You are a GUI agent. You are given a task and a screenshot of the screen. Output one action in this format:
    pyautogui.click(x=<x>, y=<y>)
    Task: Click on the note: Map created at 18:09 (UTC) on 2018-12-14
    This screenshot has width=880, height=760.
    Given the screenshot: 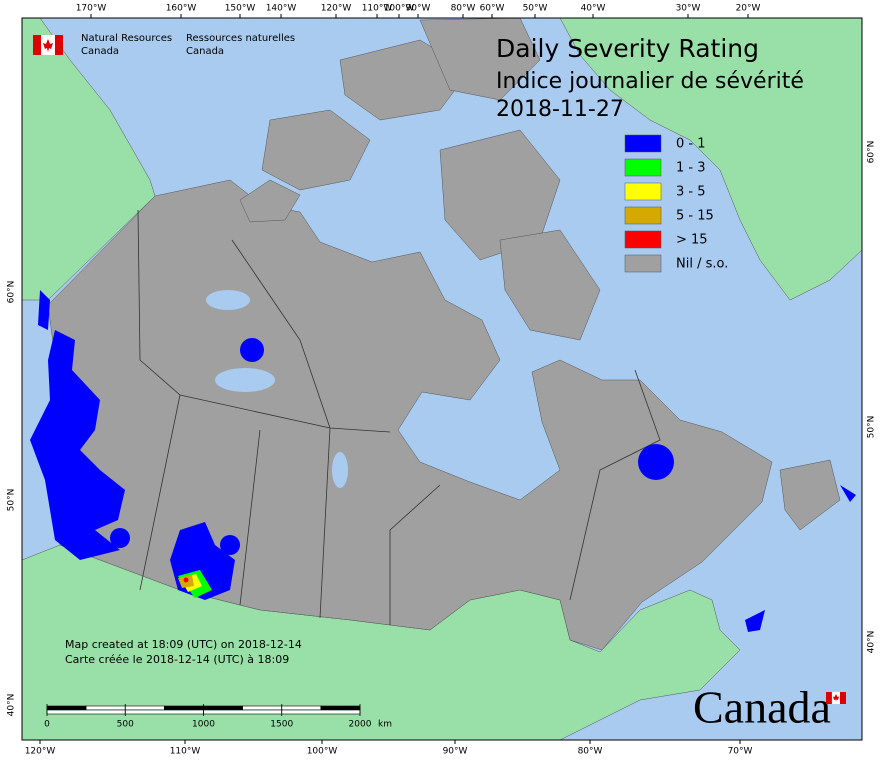 What is the action you would take?
    pyautogui.click(x=183, y=644)
    